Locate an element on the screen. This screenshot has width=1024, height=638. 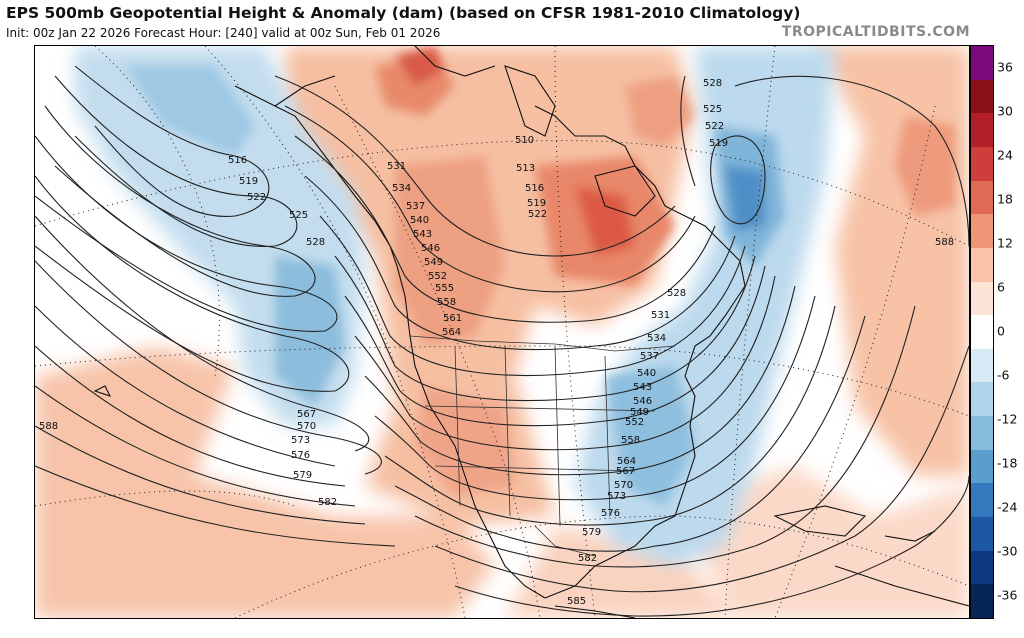
colorbar-tick-label: 24 is located at coordinates (1005, 155).